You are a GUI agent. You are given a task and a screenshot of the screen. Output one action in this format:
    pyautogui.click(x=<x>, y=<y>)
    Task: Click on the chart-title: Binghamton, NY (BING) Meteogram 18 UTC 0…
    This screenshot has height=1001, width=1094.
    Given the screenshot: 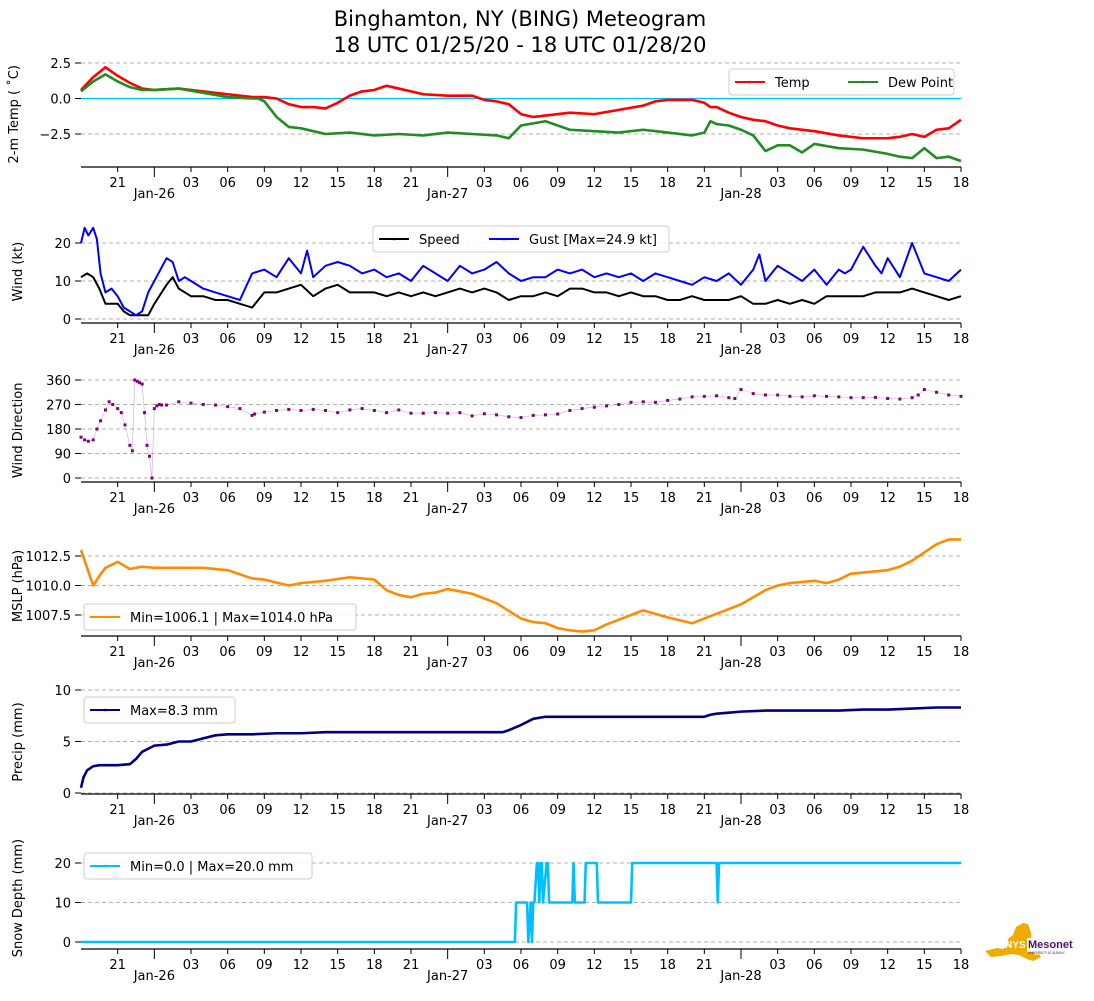 What is the action you would take?
    pyautogui.click(x=520, y=32)
    